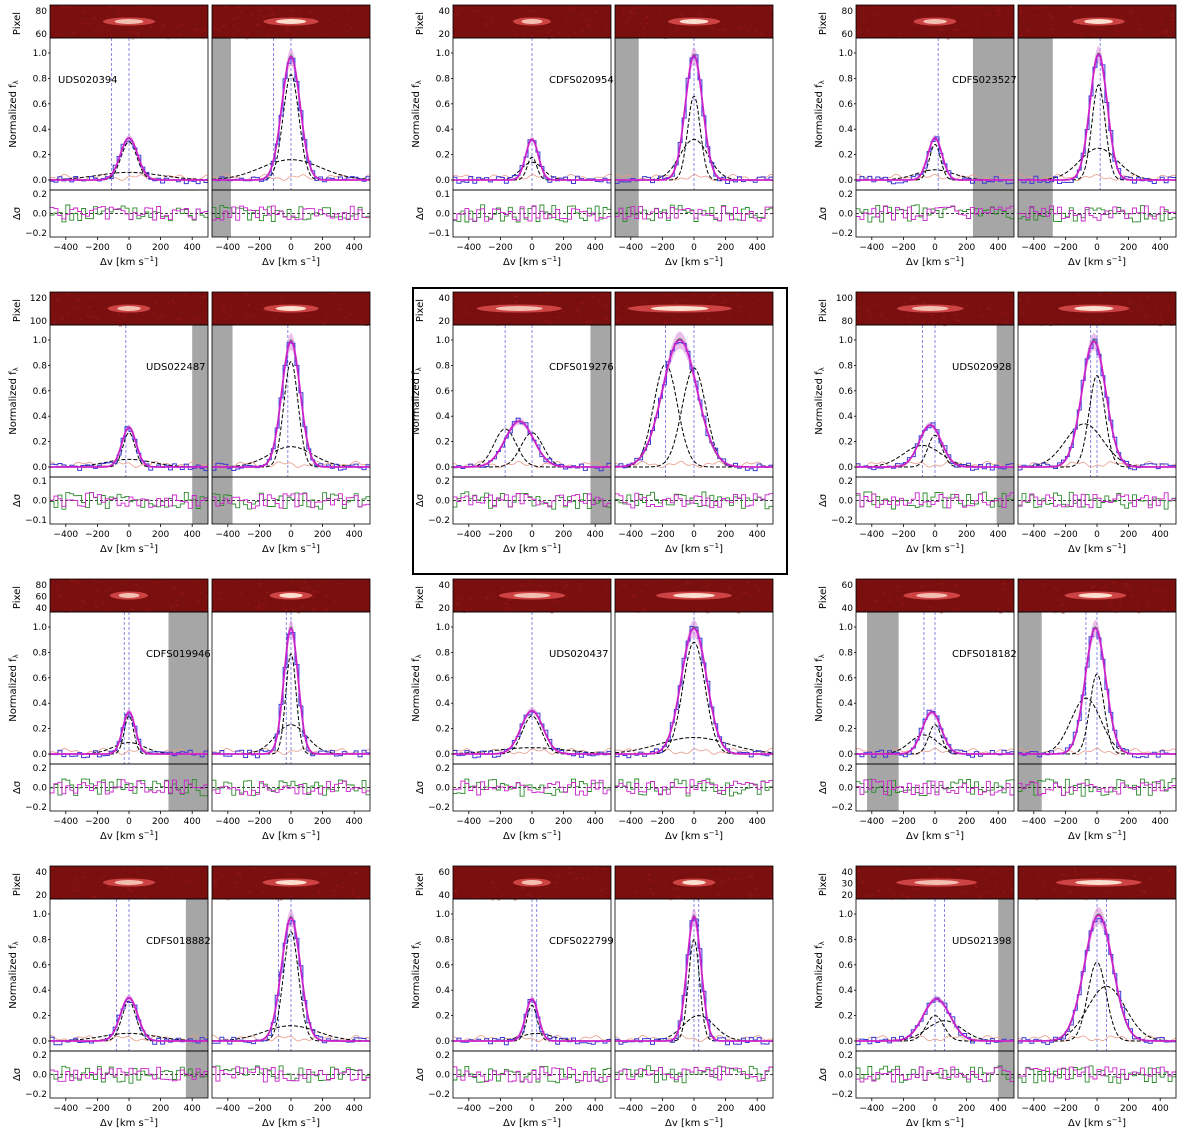  I want to click on fit-component, so click(694, 745).